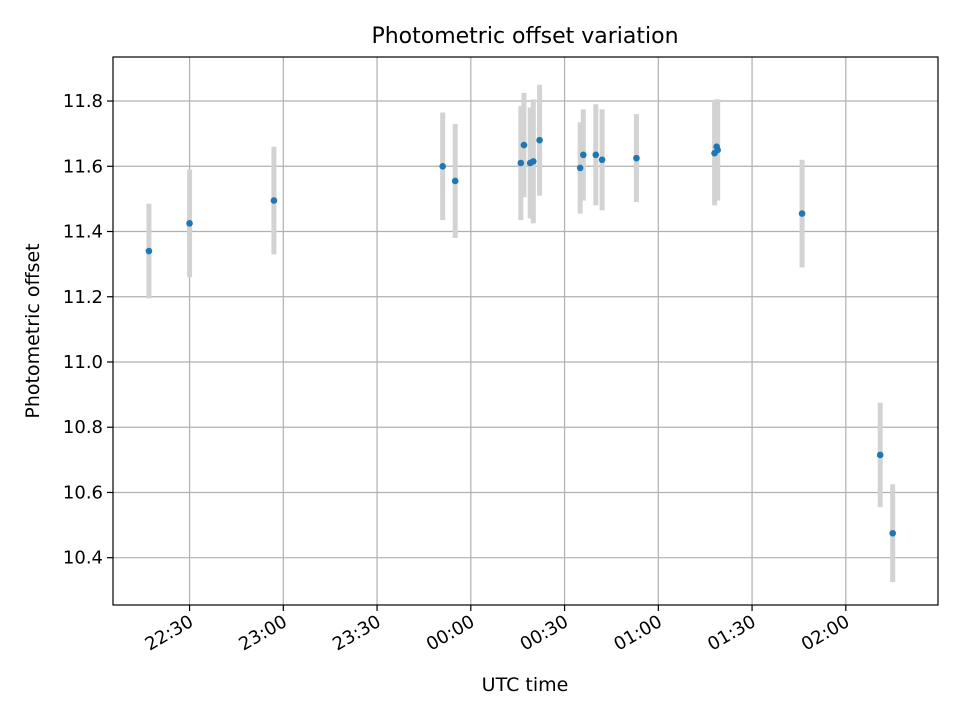 The image size is (960, 720). I want to click on x-axis-label: UTC time, so click(525, 685).